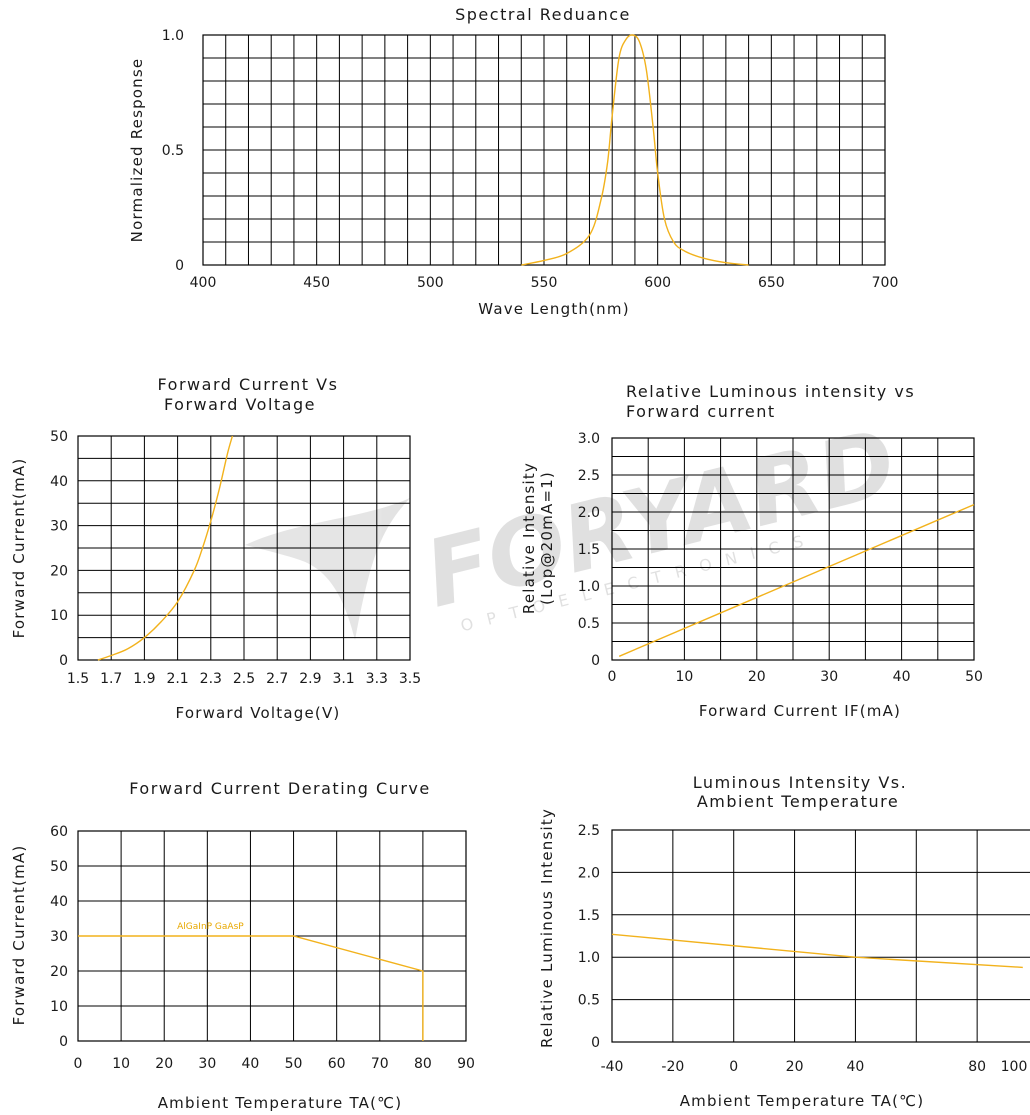 This screenshot has width=1030, height=1115. Describe the element at coordinates (770, 391) in the screenshot. I see `chart-title-line-1: Relative Luminous intensity vs` at that location.